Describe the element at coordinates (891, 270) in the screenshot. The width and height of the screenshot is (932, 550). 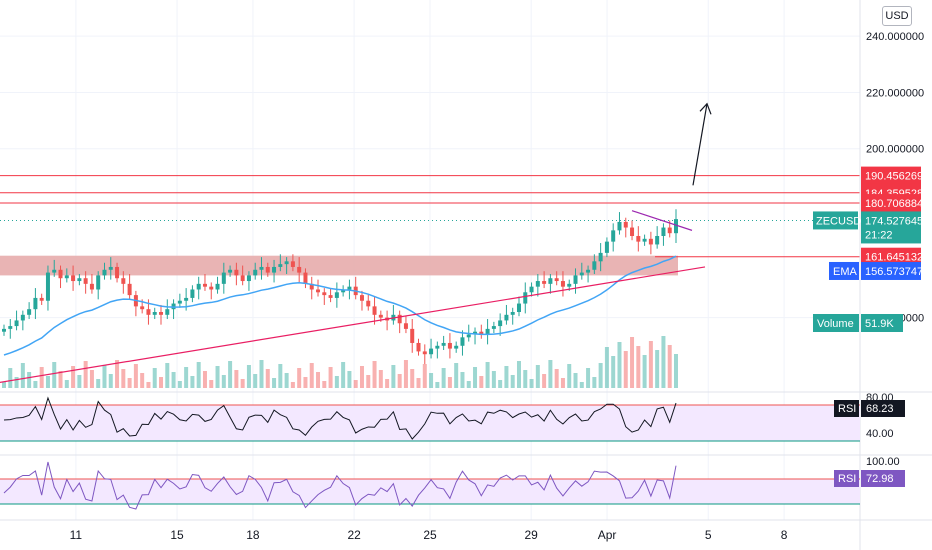
I see `ema-value-badge` at that location.